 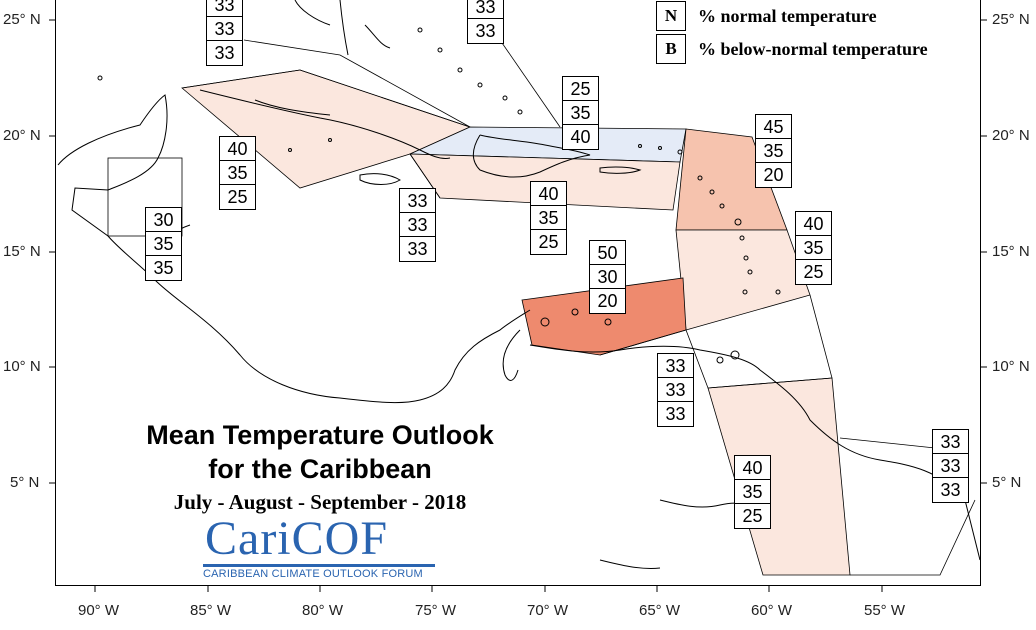 What do you see at coordinates (671, 49) in the screenshot?
I see `legend-key: B` at bounding box center [671, 49].